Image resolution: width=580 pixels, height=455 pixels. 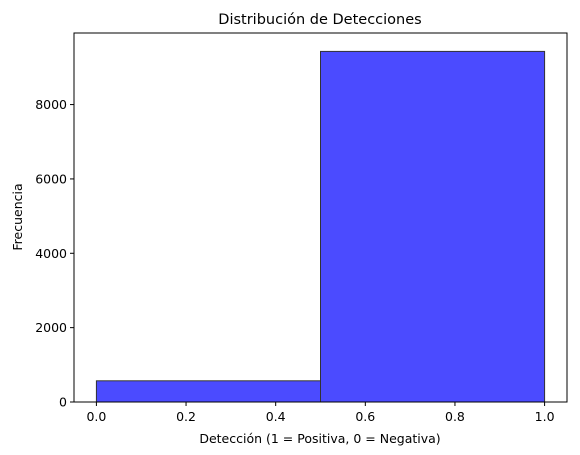 What do you see at coordinates (455, 416) in the screenshot?
I see `x-tick-label: 0.8` at bounding box center [455, 416].